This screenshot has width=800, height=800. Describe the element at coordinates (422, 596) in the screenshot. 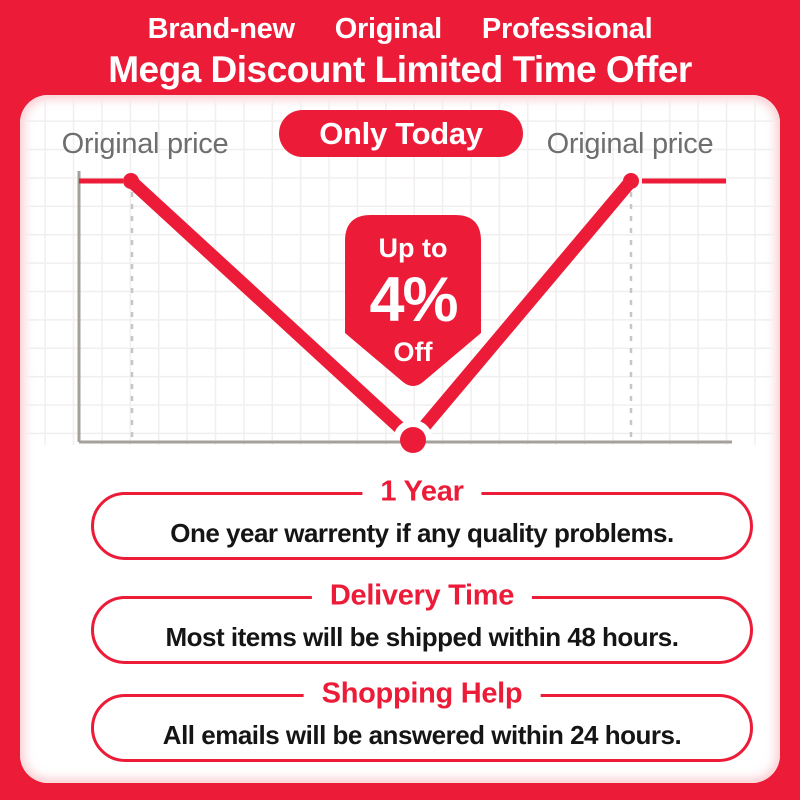

I see `info-box-delivery-title: Delivery Time` at that location.